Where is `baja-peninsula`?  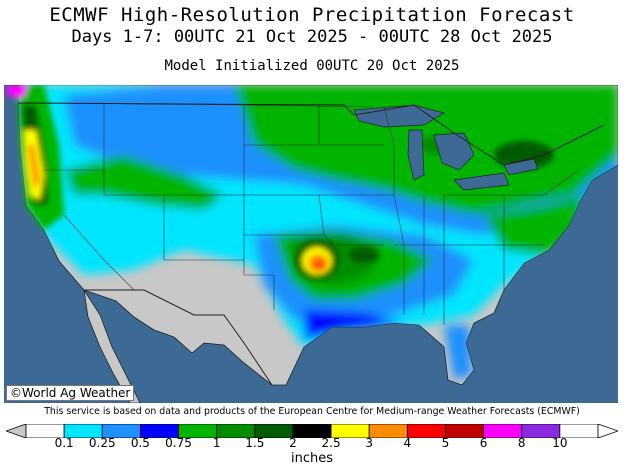 baja-peninsula is located at coordinates (112, 346).